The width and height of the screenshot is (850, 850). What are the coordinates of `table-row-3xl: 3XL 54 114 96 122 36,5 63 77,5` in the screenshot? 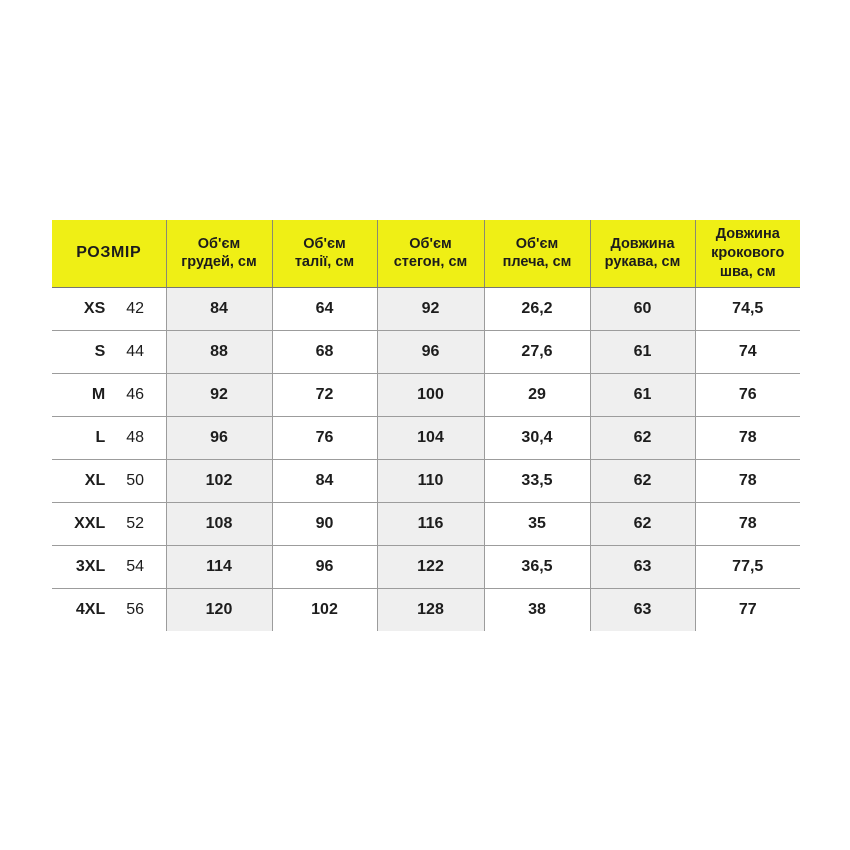 It's located at (426, 567).